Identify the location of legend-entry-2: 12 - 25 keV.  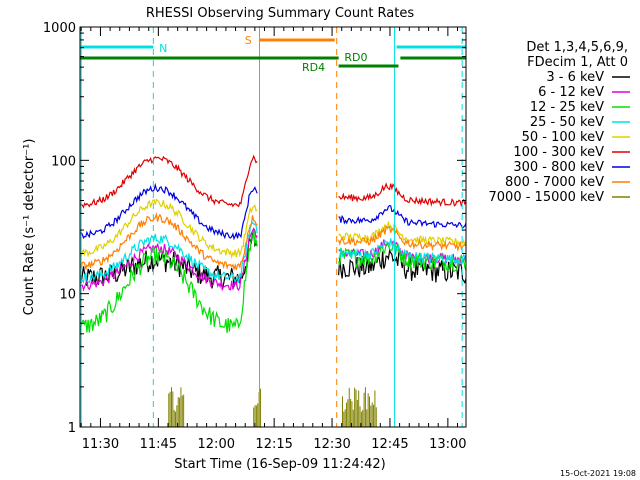
(567, 107).